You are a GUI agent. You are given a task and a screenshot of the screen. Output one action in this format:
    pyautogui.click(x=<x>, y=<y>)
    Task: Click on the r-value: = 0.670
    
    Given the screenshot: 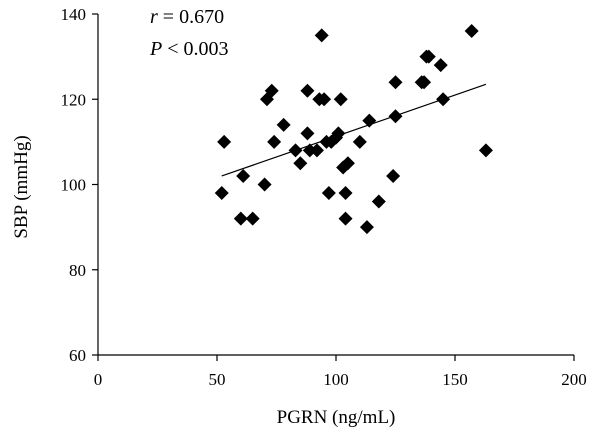 What is the action you would take?
    pyautogui.click(x=191, y=17)
    